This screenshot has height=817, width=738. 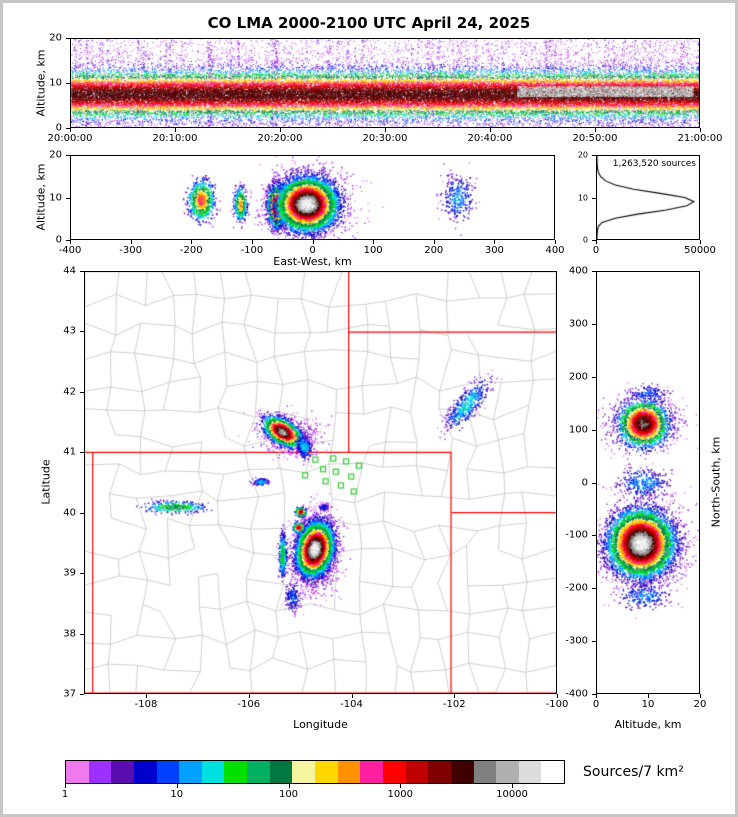 I want to click on tick-label: 1000, so click(x=400, y=794).